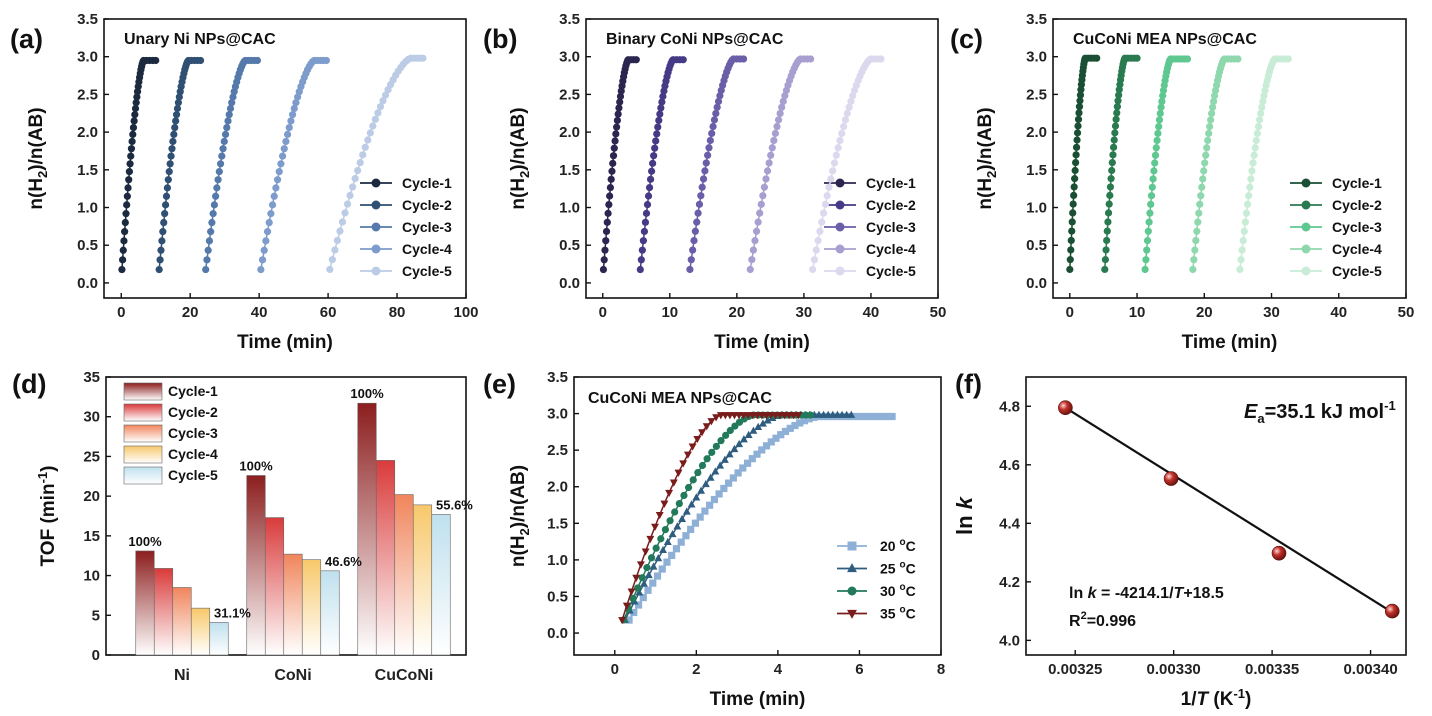 This screenshot has width=1432, height=716. Describe the element at coordinates (26, 39) in the screenshot. I see `panel-a-label: (a)` at that location.